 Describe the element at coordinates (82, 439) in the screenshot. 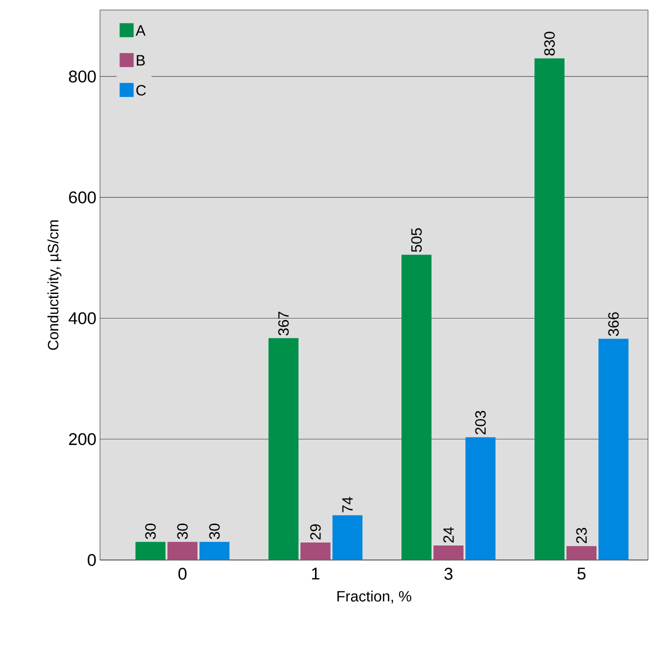

I see `y-tick-label: 200` at that location.